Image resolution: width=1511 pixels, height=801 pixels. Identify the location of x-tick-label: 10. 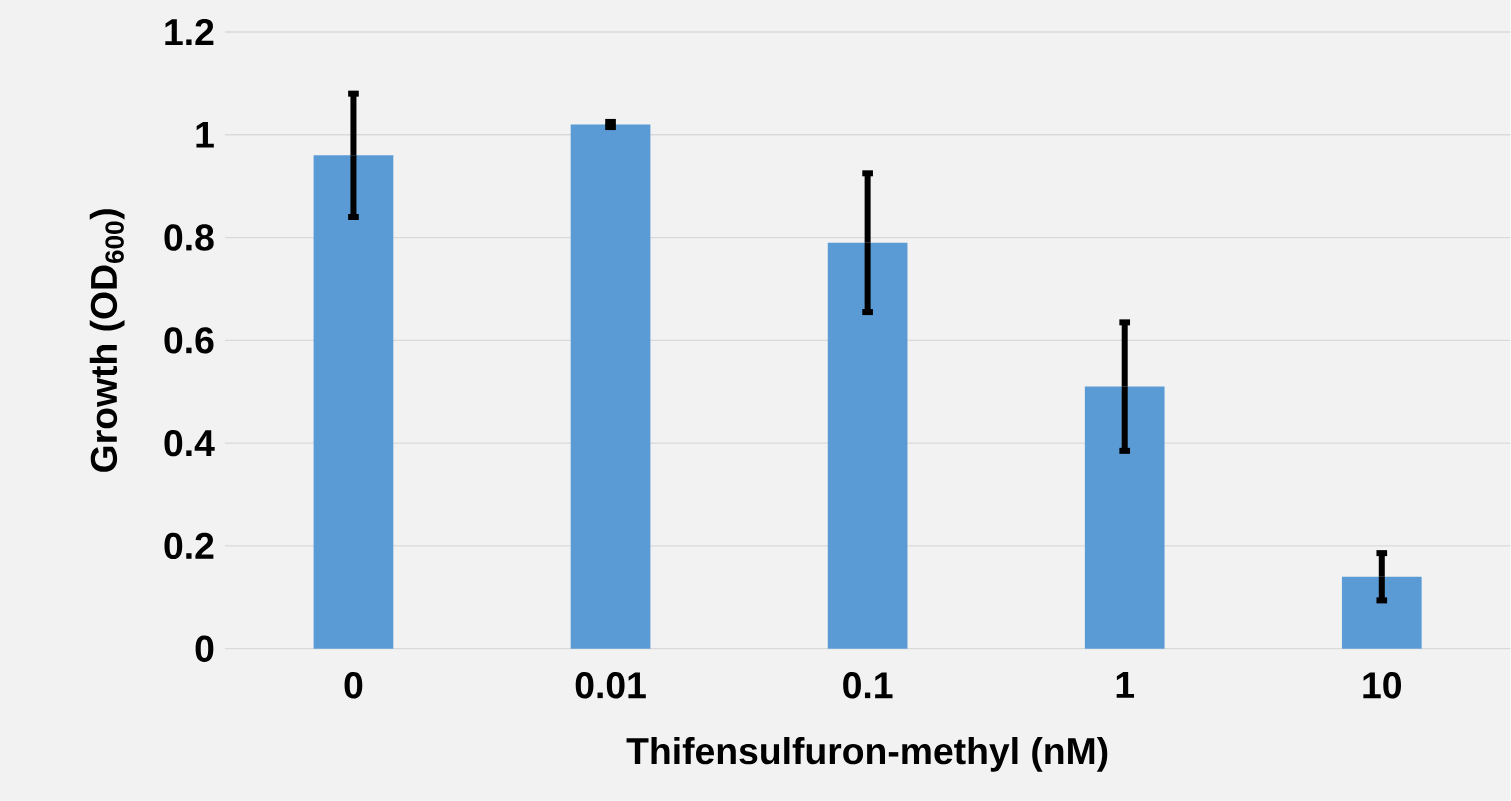
(1382, 685).